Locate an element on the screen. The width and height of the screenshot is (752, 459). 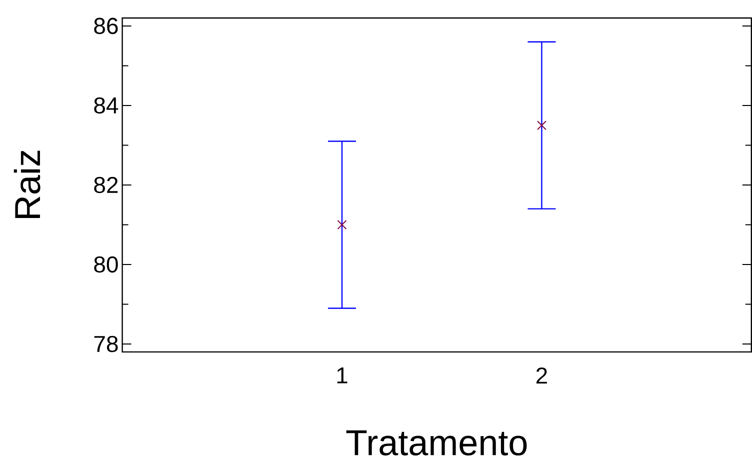
x-tick-label: 2 is located at coordinates (541, 376).